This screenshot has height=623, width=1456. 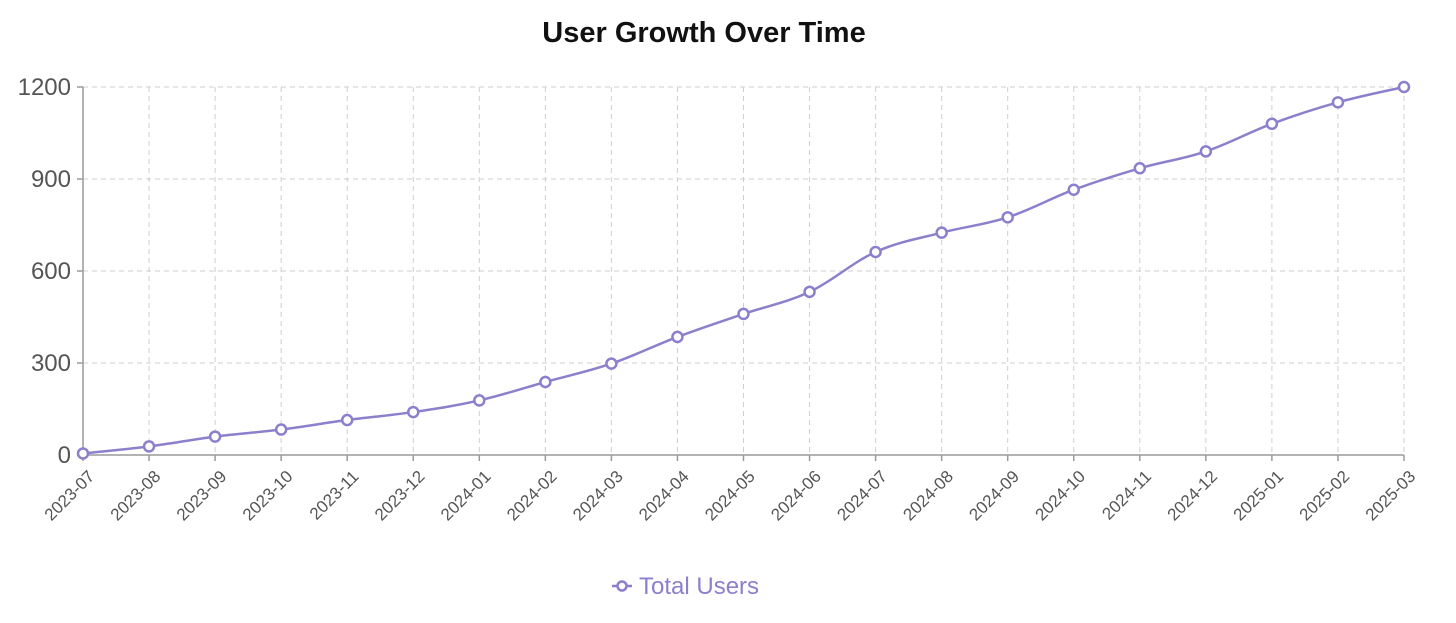 What do you see at coordinates (1391, 496) in the screenshot?
I see `x-tick-label: 2025-03` at bounding box center [1391, 496].